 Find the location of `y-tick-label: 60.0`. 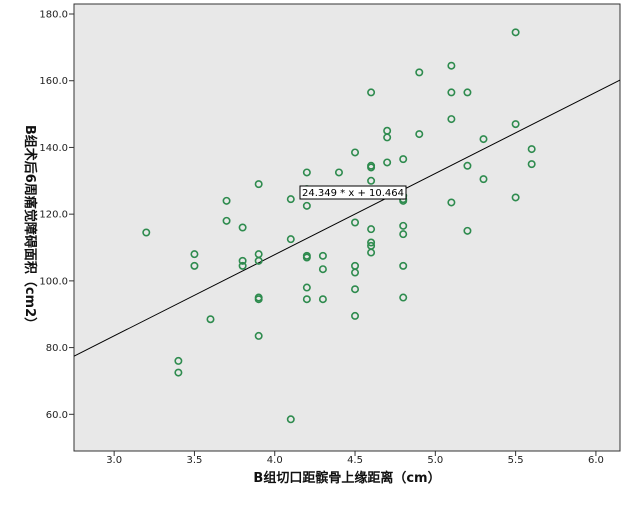

y-tick-label: 60.0 is located at coordinates (57, 415).